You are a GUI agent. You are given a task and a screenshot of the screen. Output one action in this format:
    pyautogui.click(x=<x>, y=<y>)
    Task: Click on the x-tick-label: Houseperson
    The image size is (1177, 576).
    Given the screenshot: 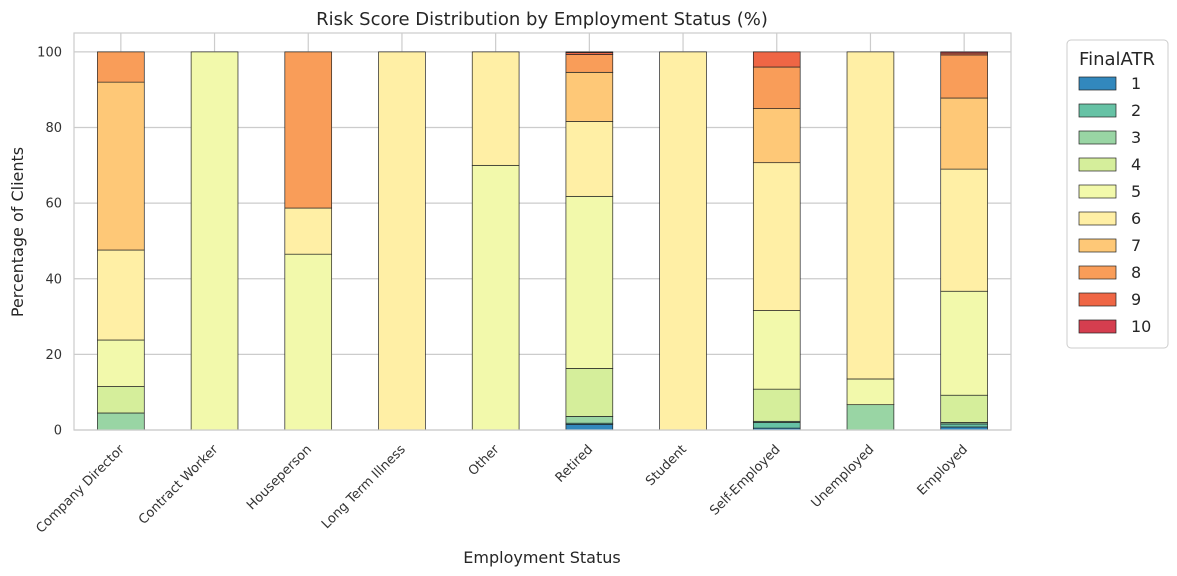 What is the action you would take?
    pyautogui.click(x=279, y=477)
    